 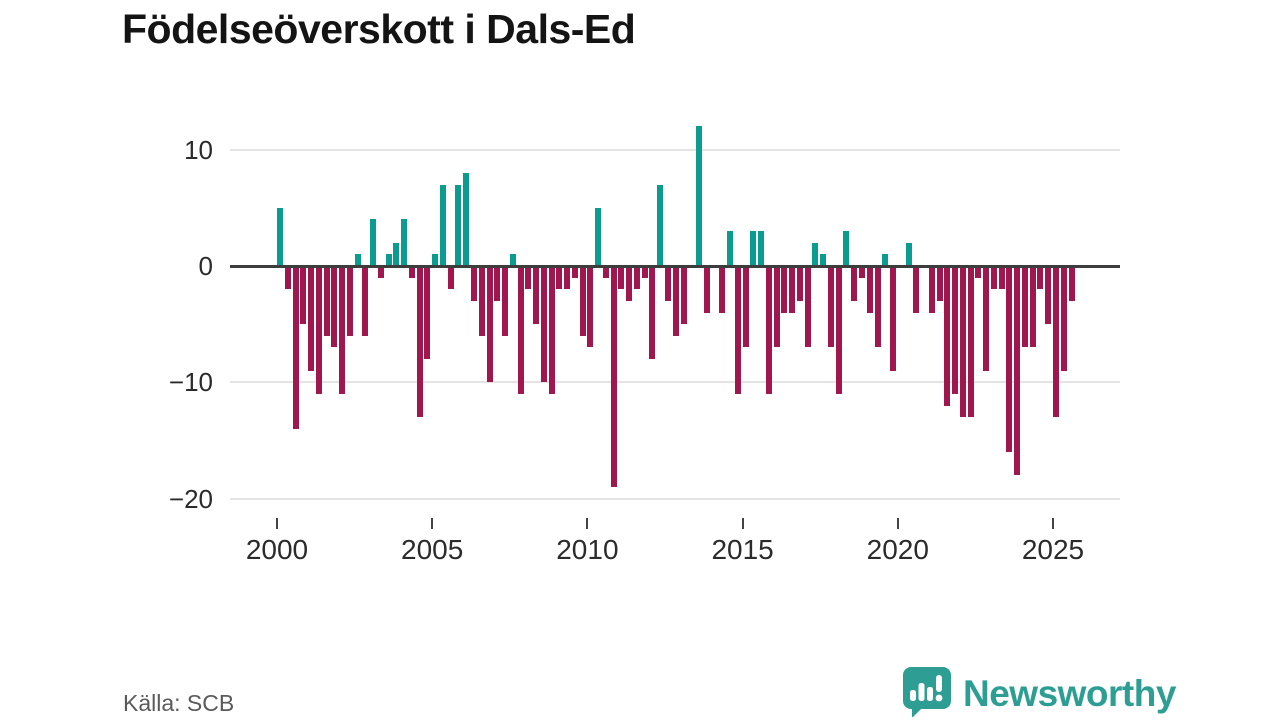 I want to click on bar-2008Q4, so click(x=551, y=330).